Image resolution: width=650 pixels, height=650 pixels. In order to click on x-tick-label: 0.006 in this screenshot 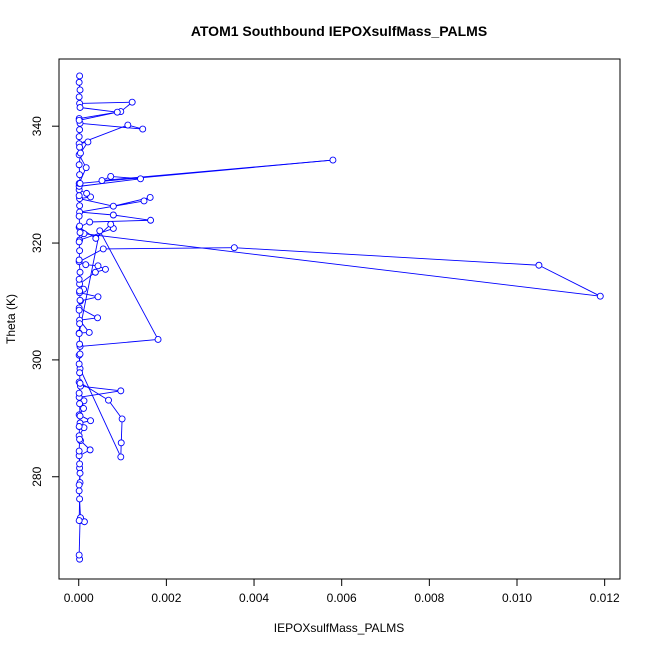, I will do `click(342, 598)`.